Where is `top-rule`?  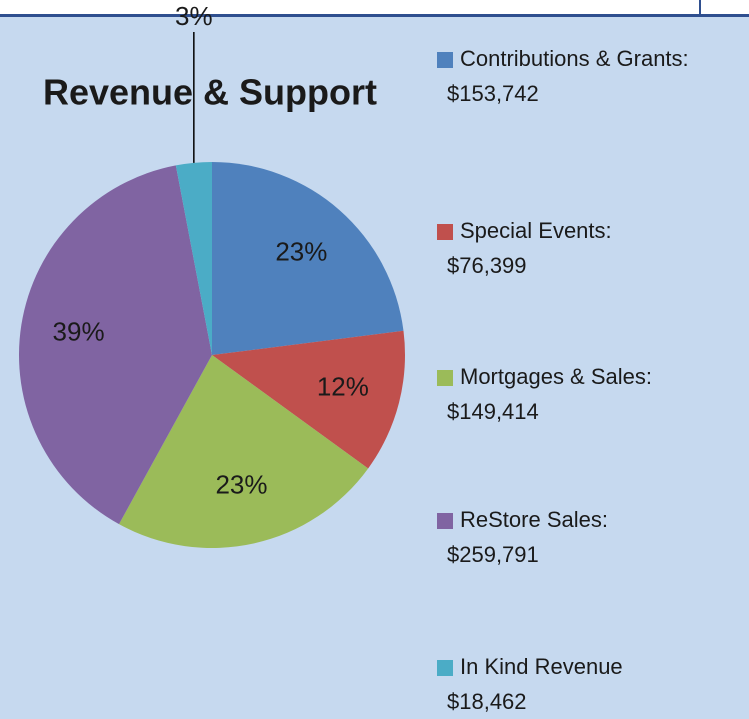
top-rule is located at coordinates (374, 15).